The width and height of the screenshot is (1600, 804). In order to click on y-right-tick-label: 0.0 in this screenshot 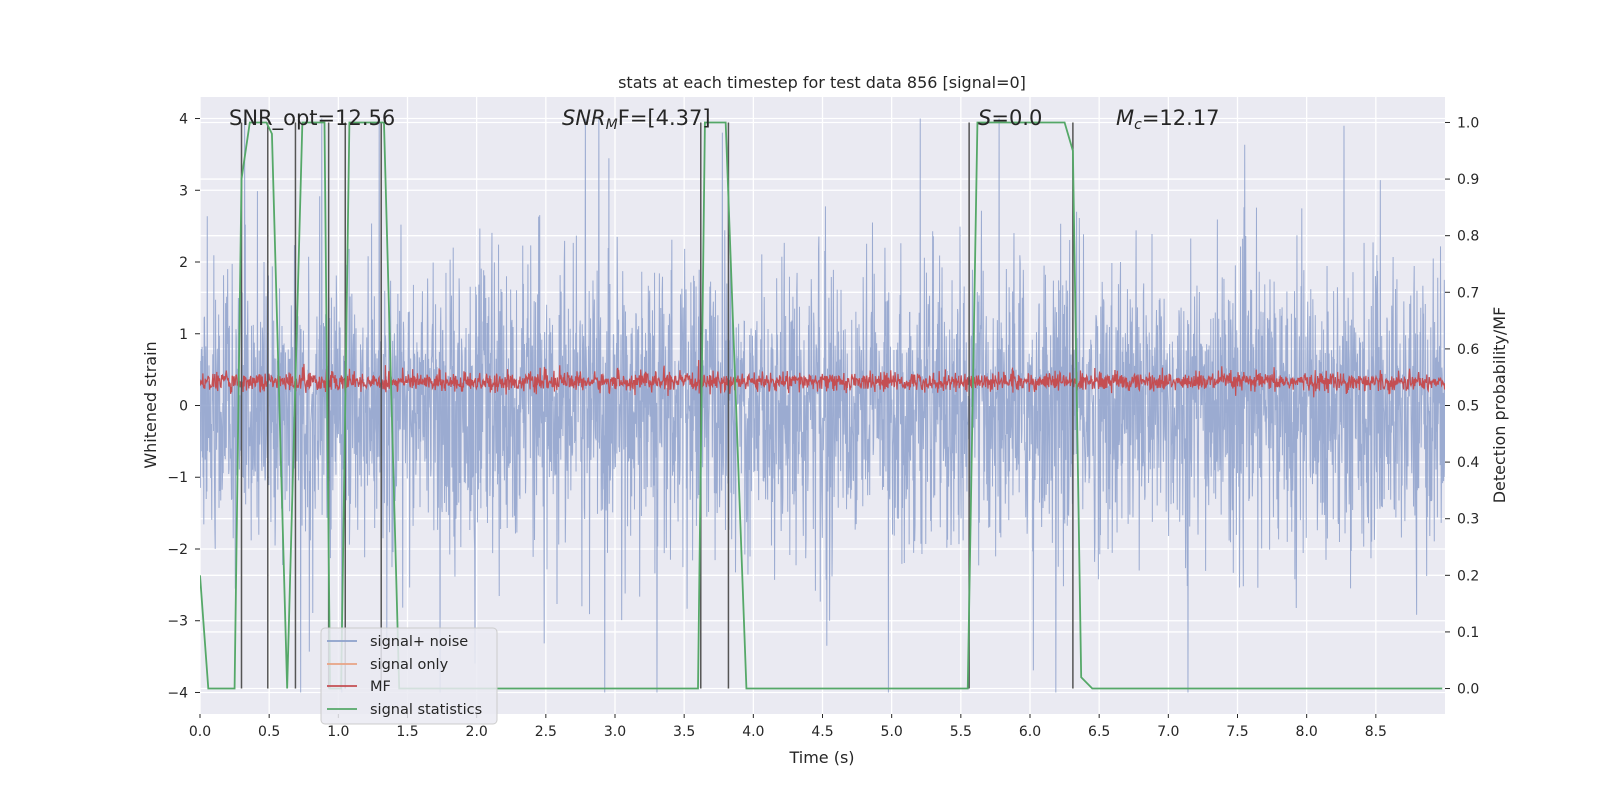, I will do `click(1468, 690)`.